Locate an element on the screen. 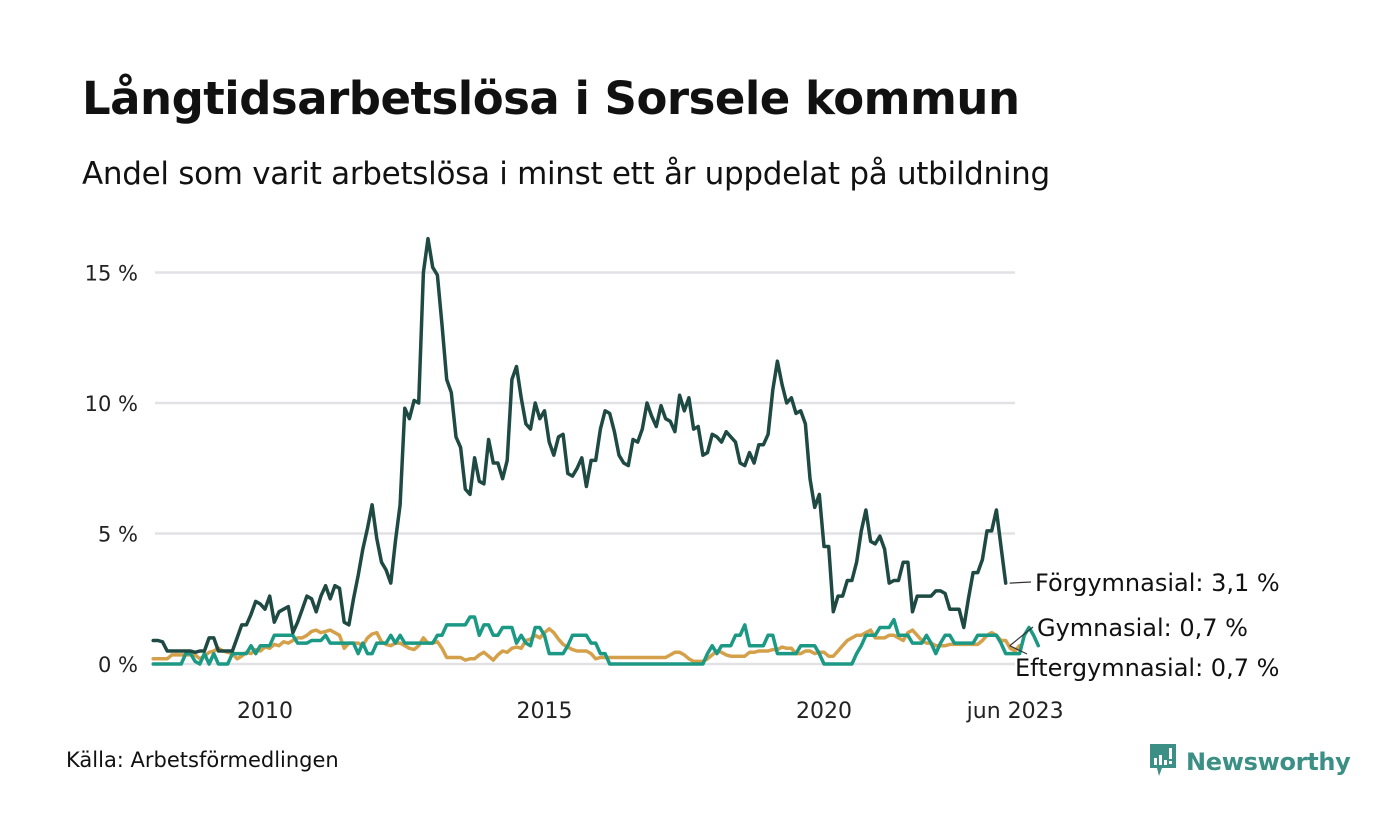 The image size is (1400, 840). y-tick-label: 0 % is located at coordinates (118, 665).